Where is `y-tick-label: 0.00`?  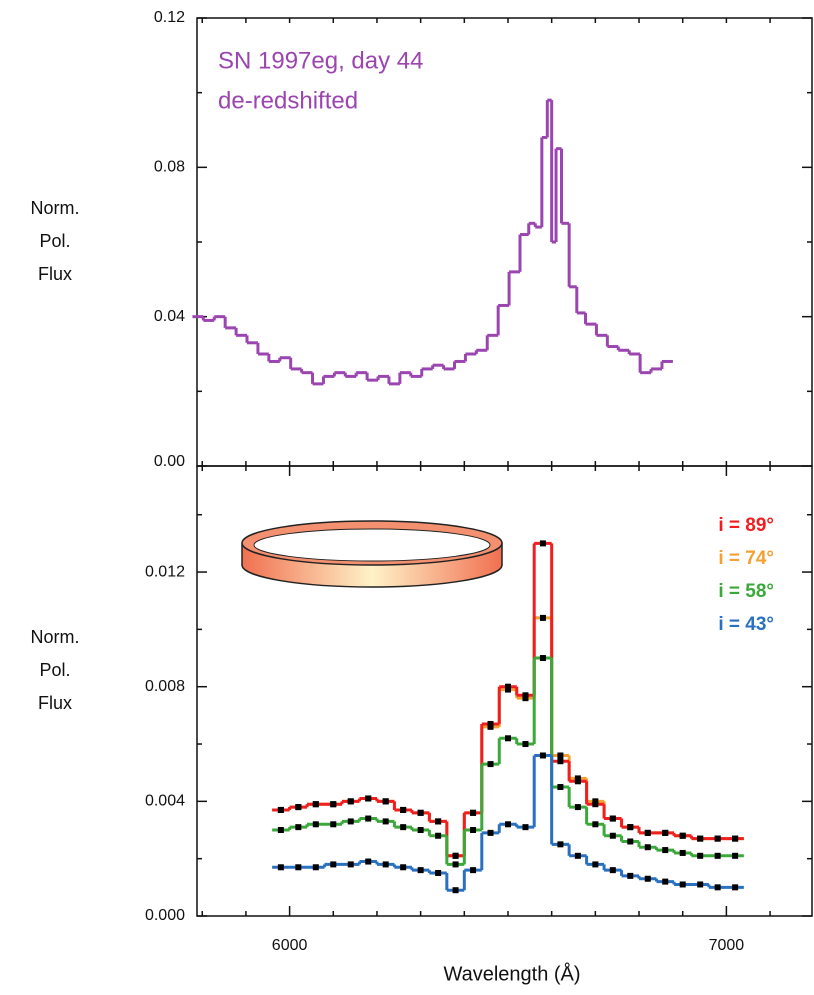
y-tick-label: 0.00 is located at coordinates (169, 461).